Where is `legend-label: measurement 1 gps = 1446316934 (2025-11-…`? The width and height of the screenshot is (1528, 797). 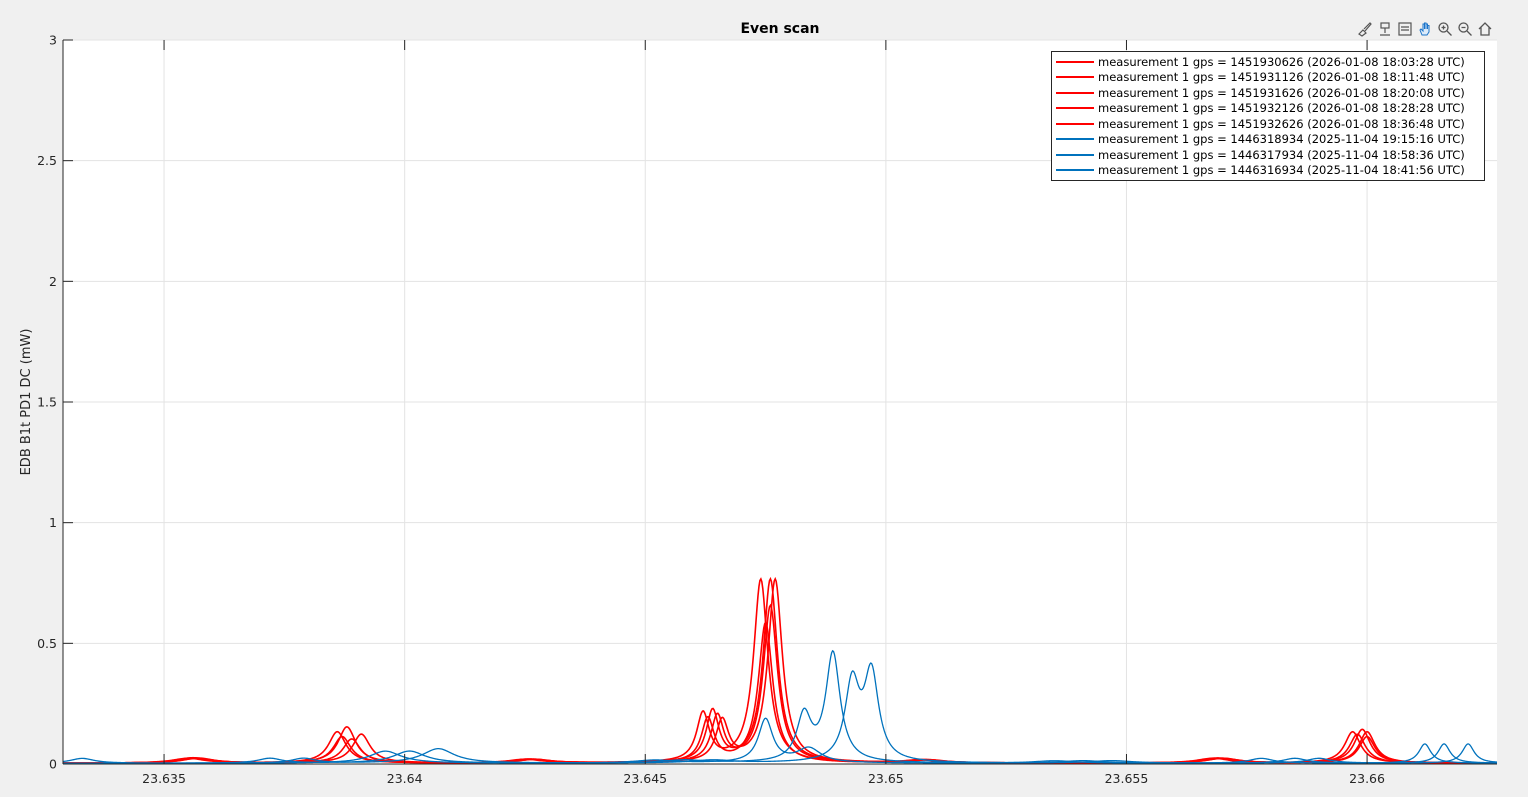 legend-label: measurement 1 gps = 1446316934 (2025-11-… is located at coordinates (1281, 170).